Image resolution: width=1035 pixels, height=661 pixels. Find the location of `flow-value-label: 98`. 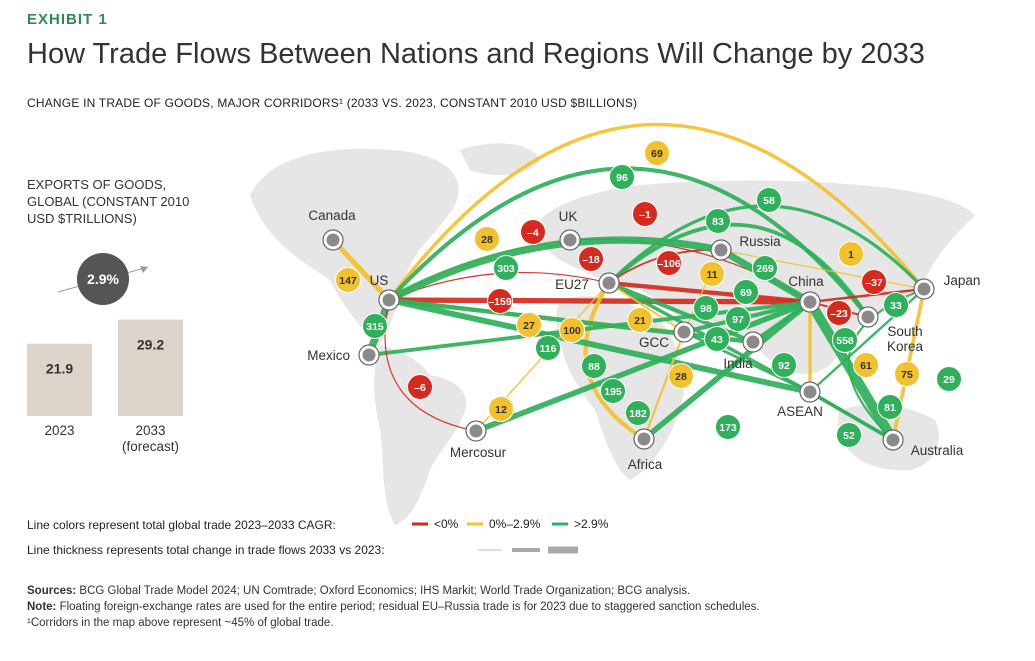

flow-value-label: 98 is located at coordinates (706, 309).